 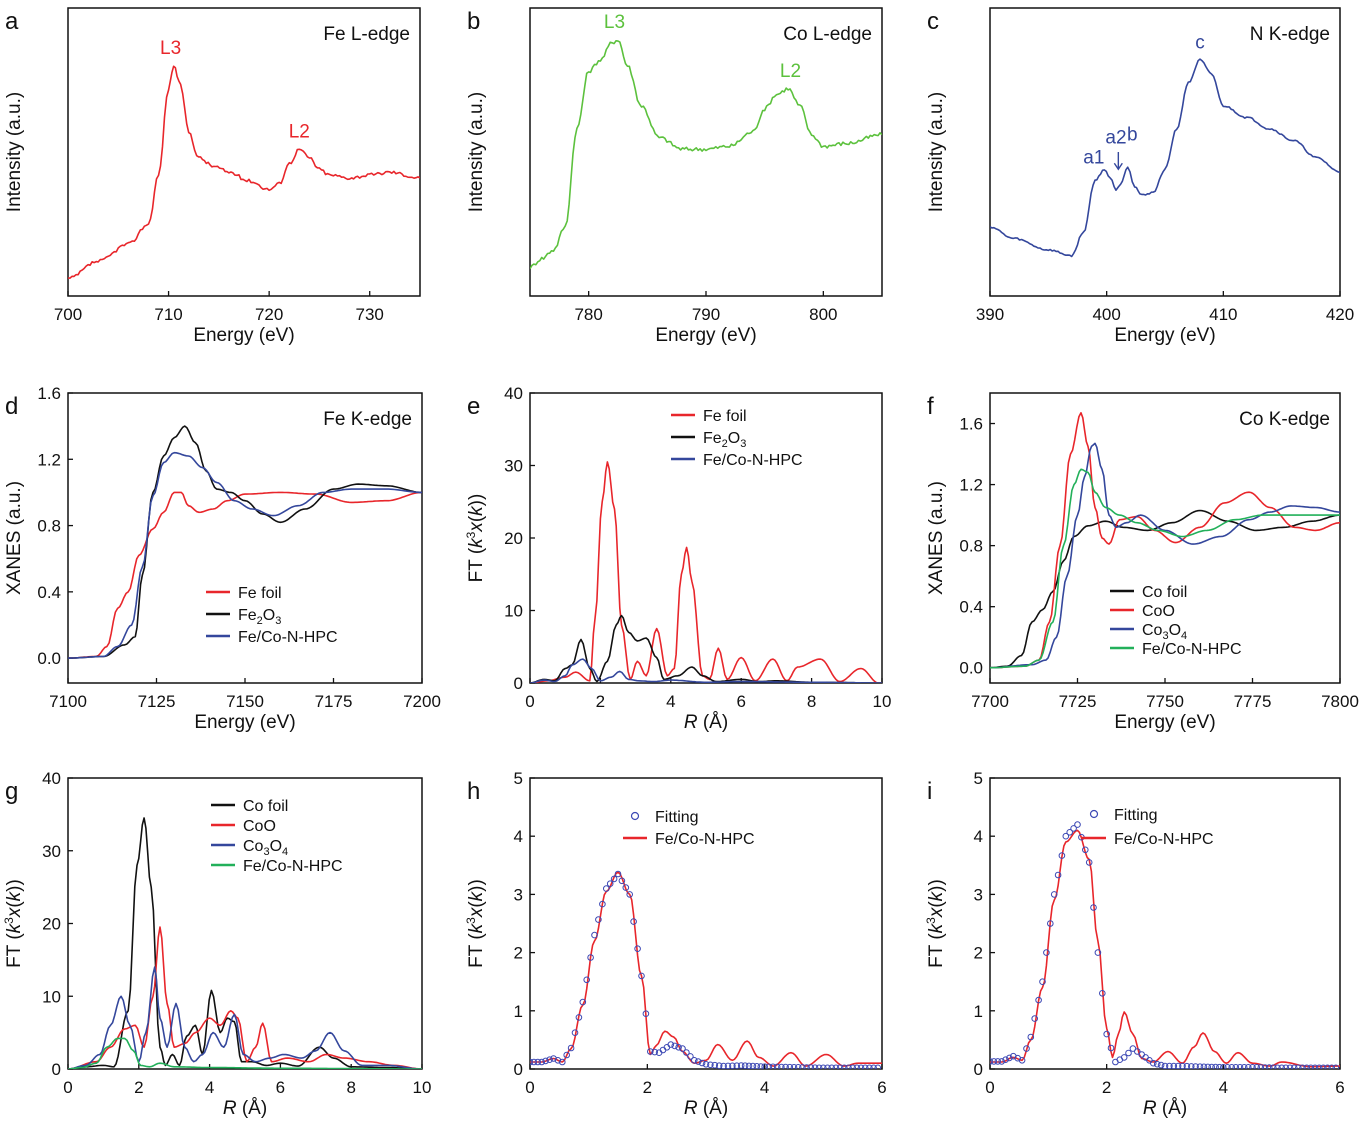 What do you see at coordinates (473, 406) in the screenshot?
I see `panel-letter: e` at bounding box center [473, 406].